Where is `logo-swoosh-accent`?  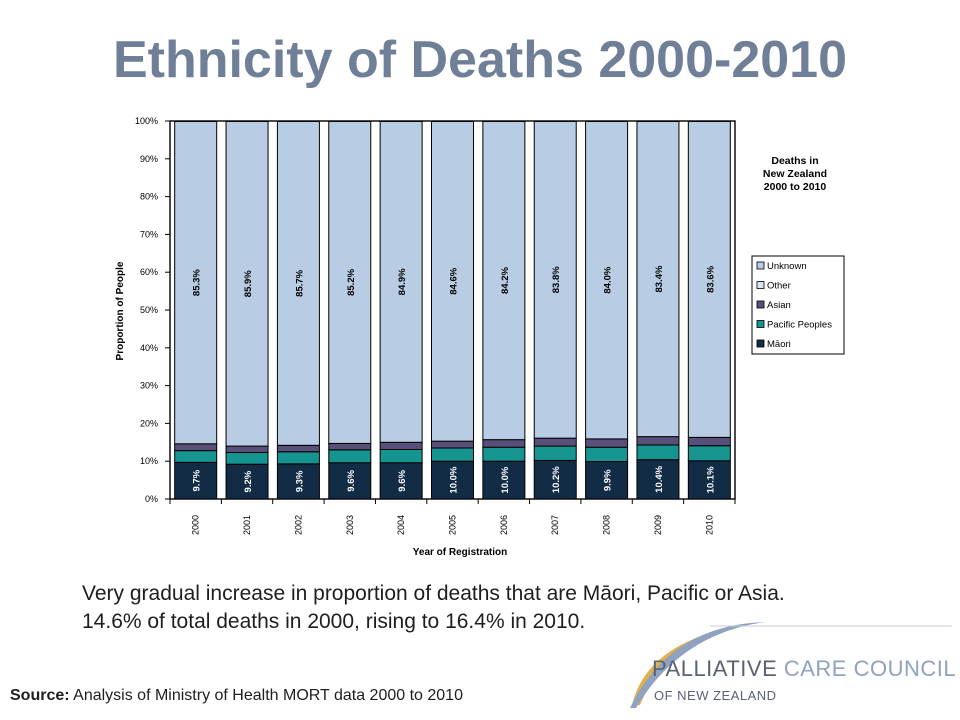 logo-swoosh-accent is located at coordinates (697, 665).